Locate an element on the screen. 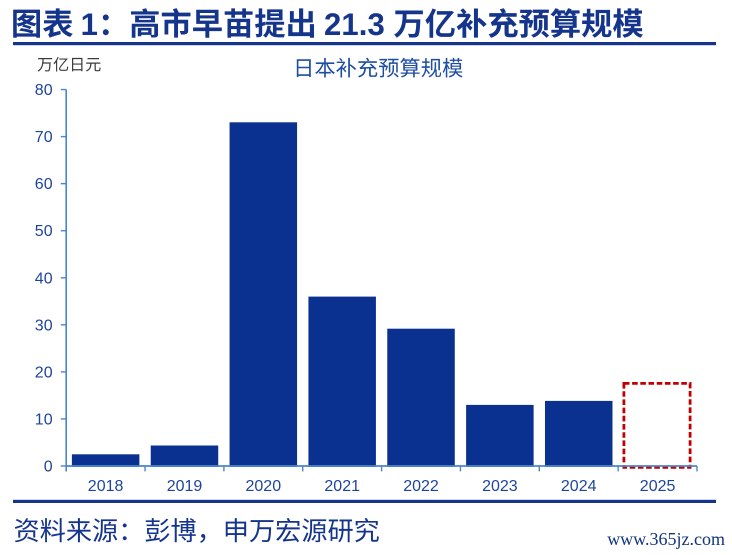 The image size is (732, 555). svg-text: 0 is located at coordinates (48, 467).